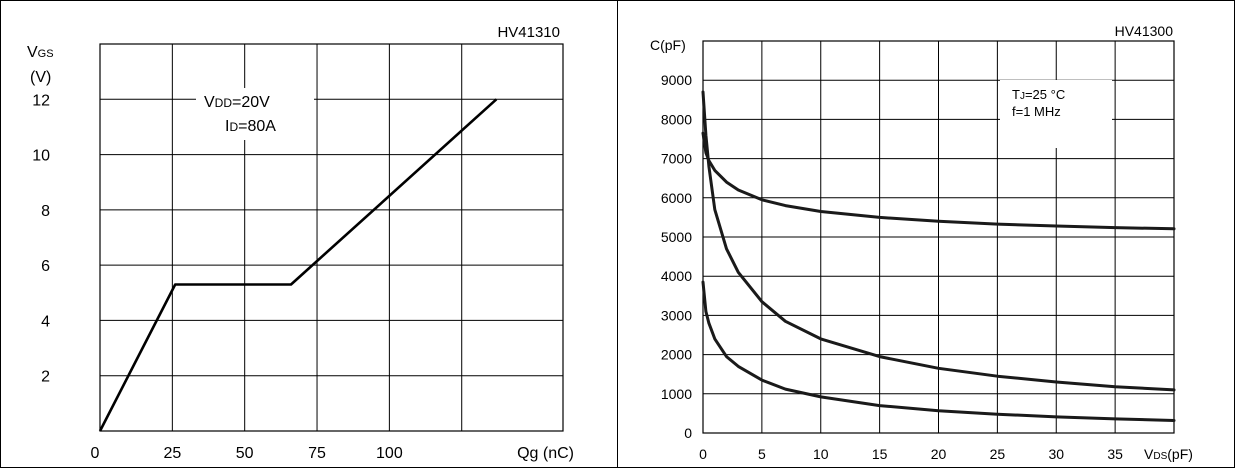 This screenshot has height=468, width=1235. What do you see at coordinates (676, 119) in the screenshot?
I see `y-tick-label: 8000` at bounding box center [676, 119].